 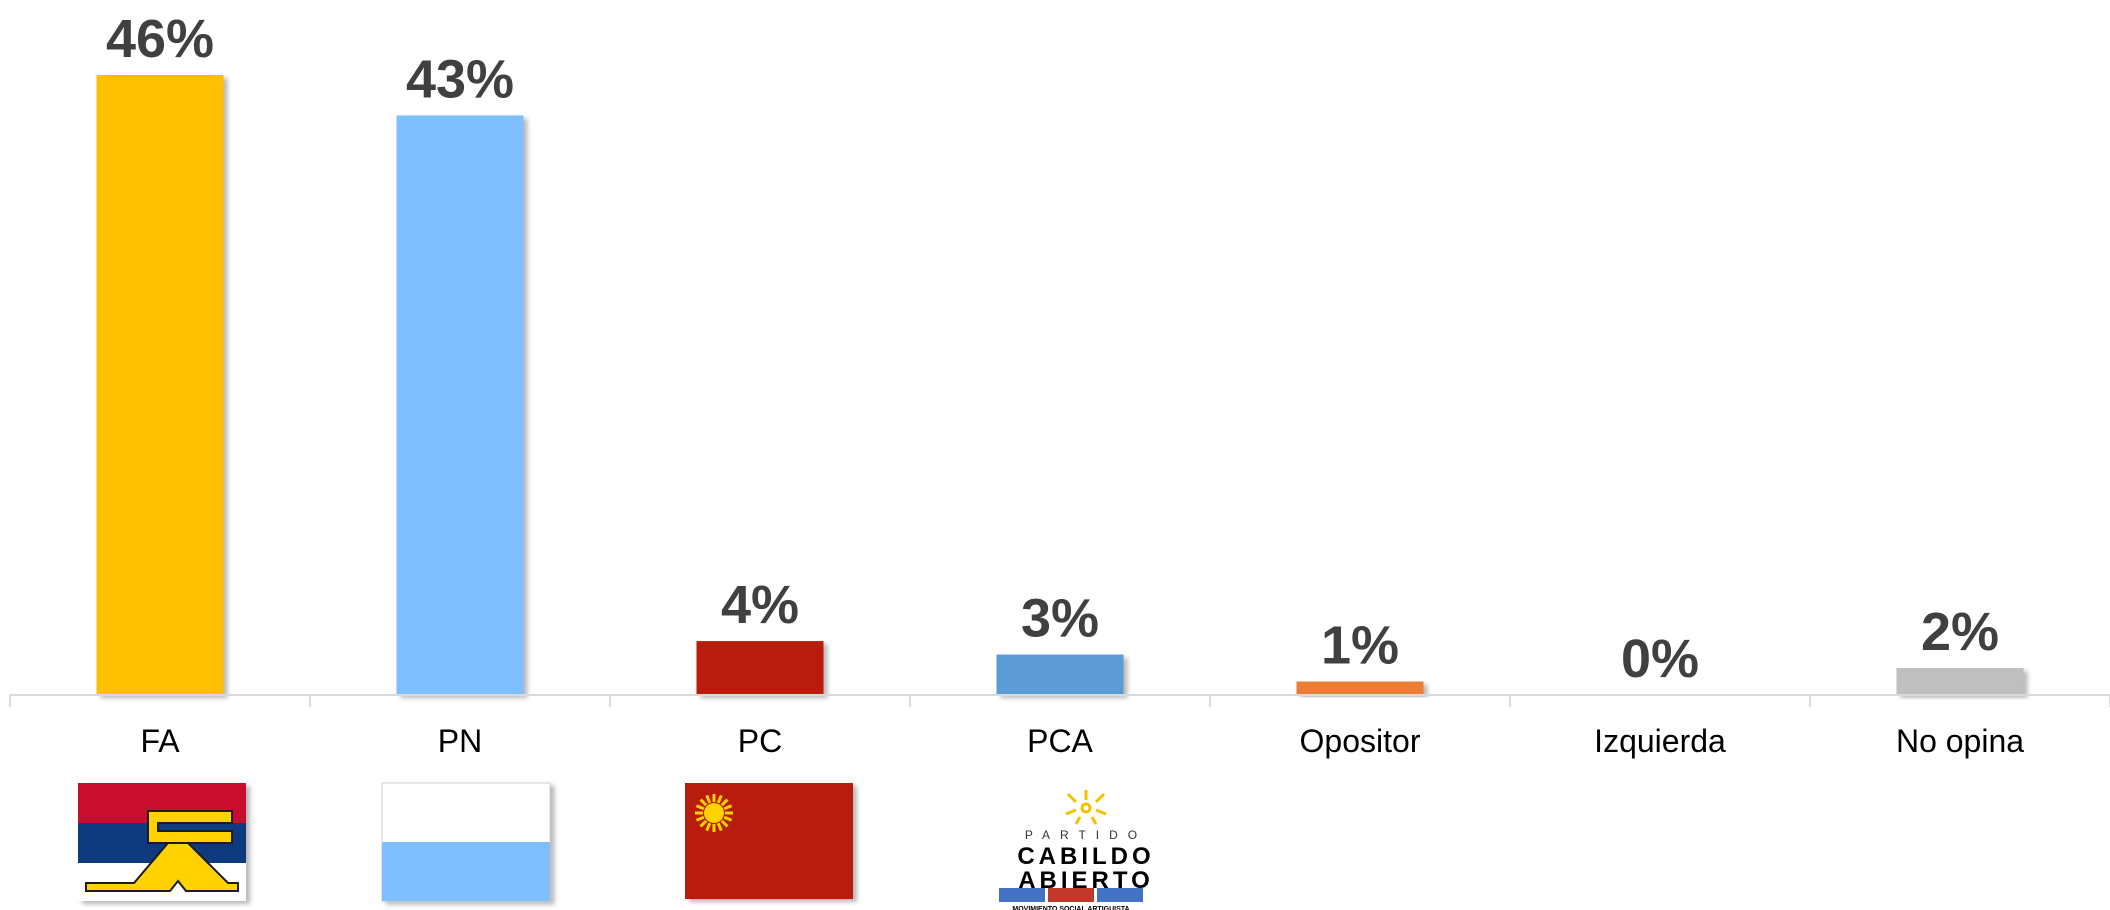 I want to click on value-label: 1%, so click(x=1360, y=646).